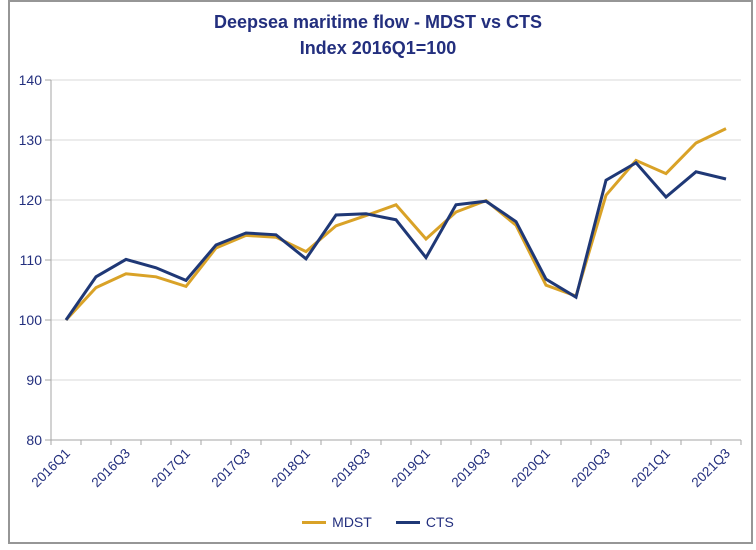 Image resolution: width=756 pixels, height=550 pixels. What do you see at coordinates (171, 468) in the screenshot?
I see `x-axis-label: 2017Q1` at bounding box center [171, 468].